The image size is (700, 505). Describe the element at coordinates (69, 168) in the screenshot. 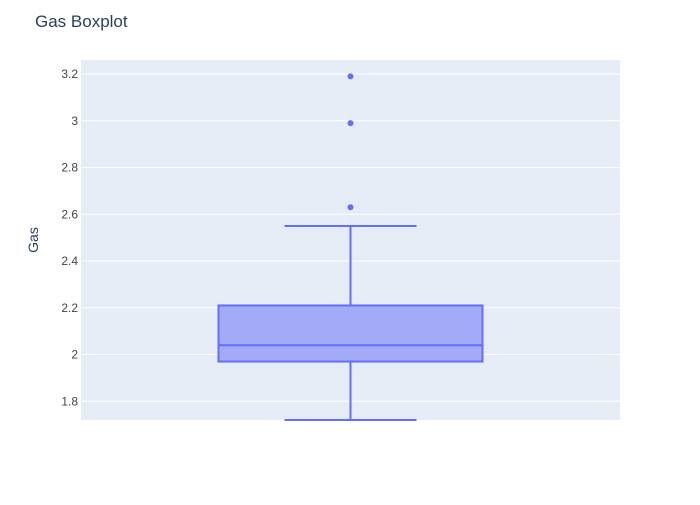

I see `y-tick-label: 2.8` at that location.